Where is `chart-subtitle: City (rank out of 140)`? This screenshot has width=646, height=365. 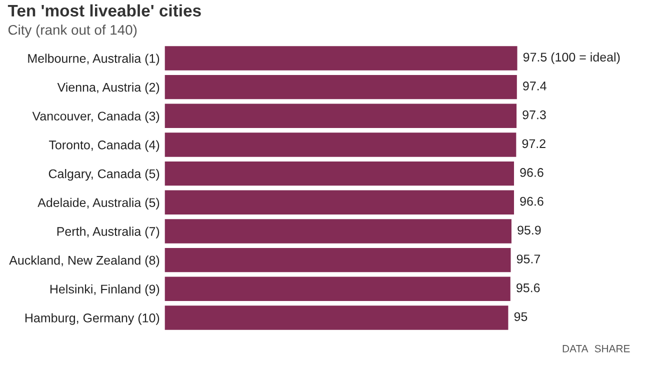
chart-subtitle: City (rank out of 140) is located at coordinates (72, 31).